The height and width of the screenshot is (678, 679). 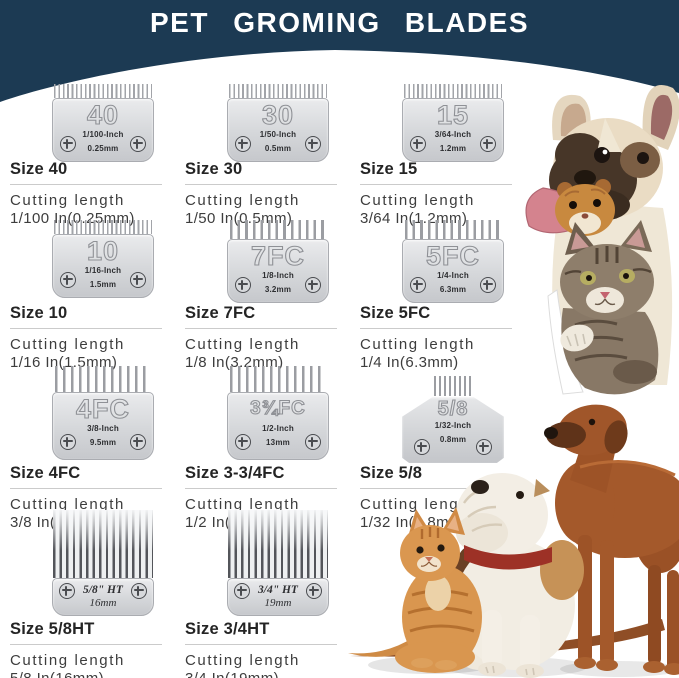 What do you see at coordinates (278, 590) in the screenshot?
I see `blade-inch-label: 3/4" HT` at bounding box center [278, 590].